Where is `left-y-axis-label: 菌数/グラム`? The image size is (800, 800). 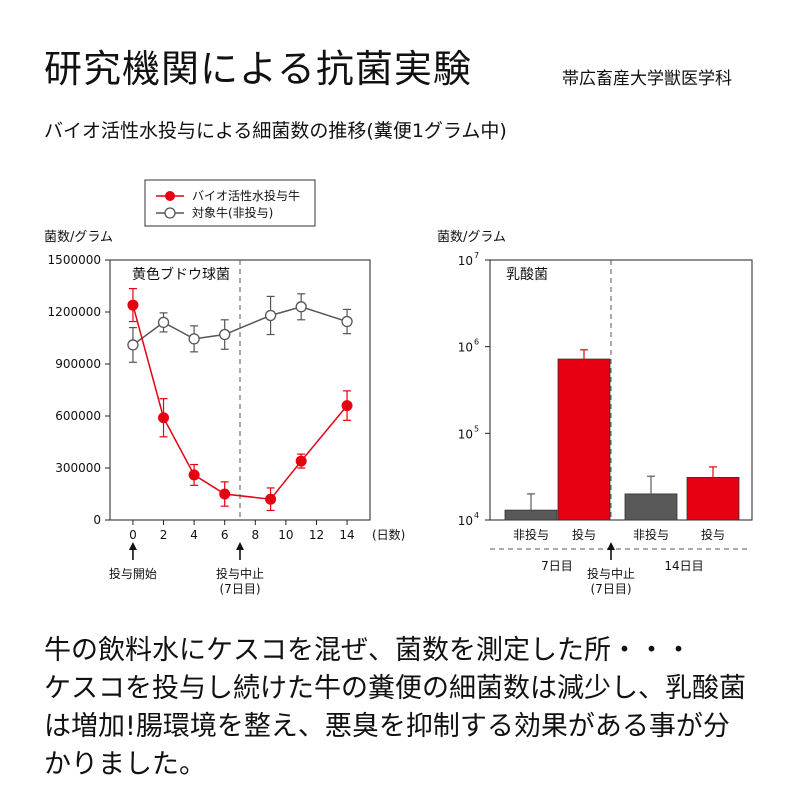 left-y-axis-label: 菌数/グラム is located at coordinates (78, 237).